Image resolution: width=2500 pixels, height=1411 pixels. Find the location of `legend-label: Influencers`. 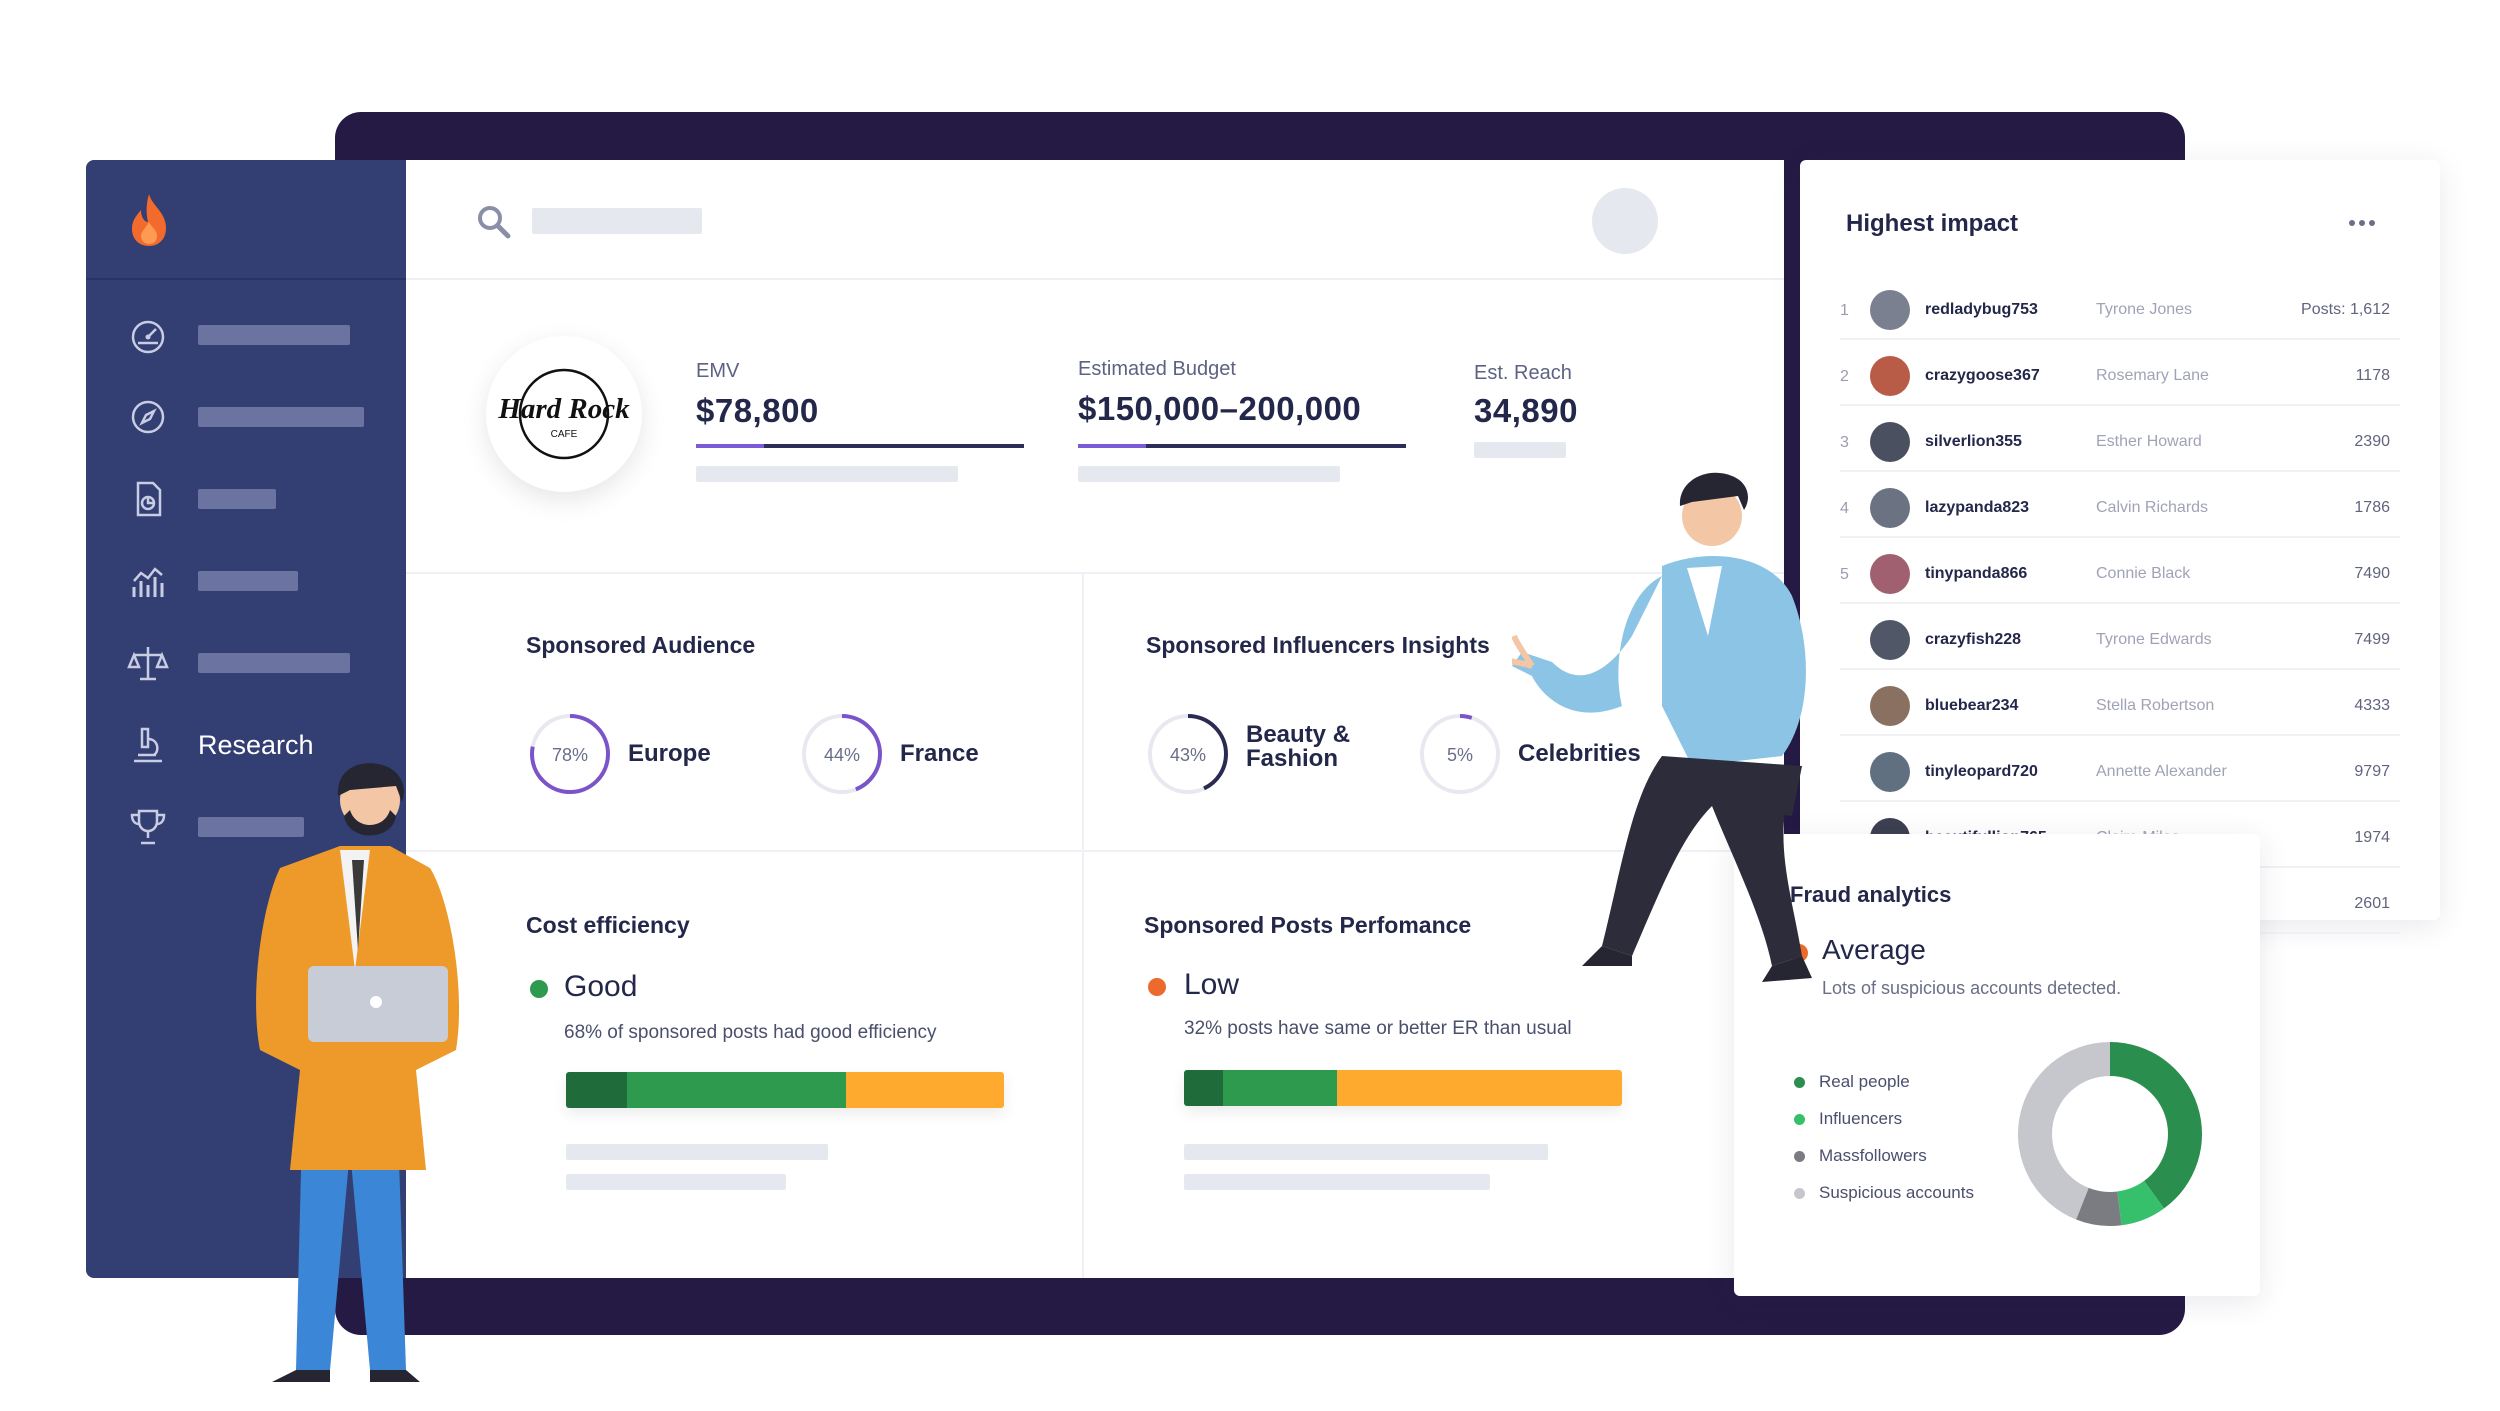

legend-label: Influencers is located at coordinates (1861, 1118).